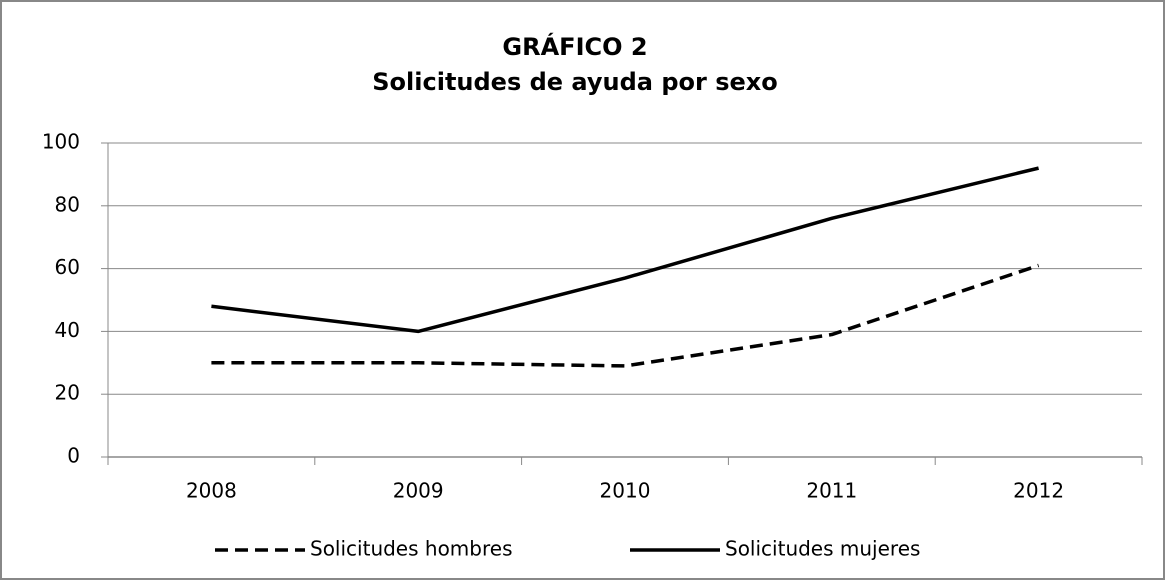  What do you see at coordinates (625, 491) in the screenshot?
I see `x-tick-label: 2010` at bounding box center [625, 491].